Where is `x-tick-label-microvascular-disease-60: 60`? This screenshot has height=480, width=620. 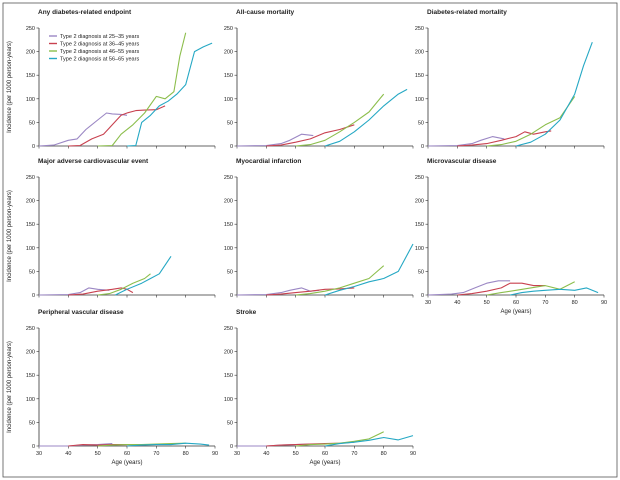 x-tick-label-microvascular-disease-60: 60 is located at coordinates (516, 303).